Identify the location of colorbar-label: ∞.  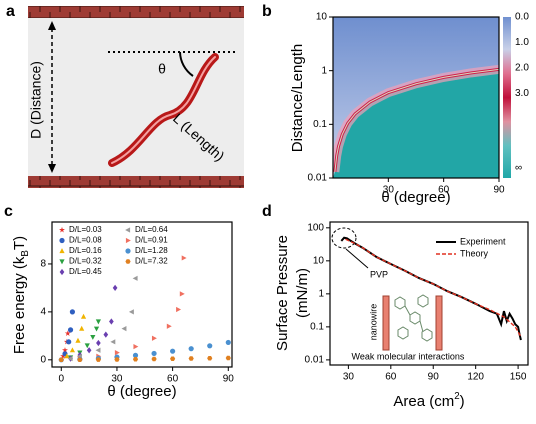
(518, 168).